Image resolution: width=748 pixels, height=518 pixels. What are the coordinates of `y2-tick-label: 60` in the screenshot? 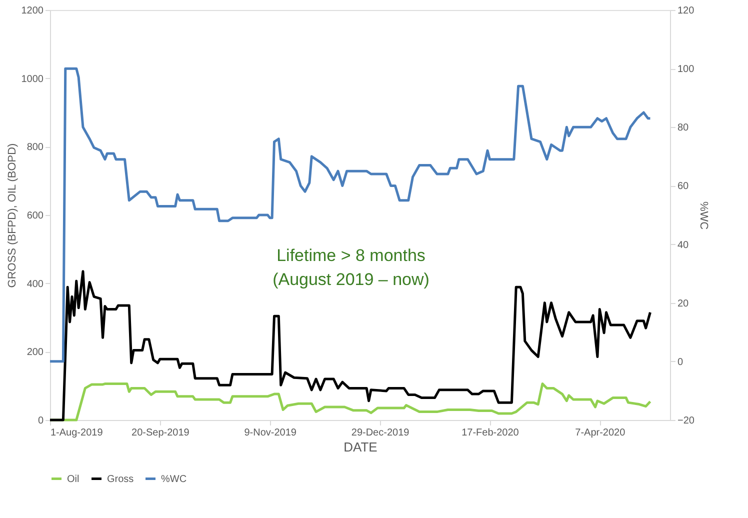 It's located at (684, 186).